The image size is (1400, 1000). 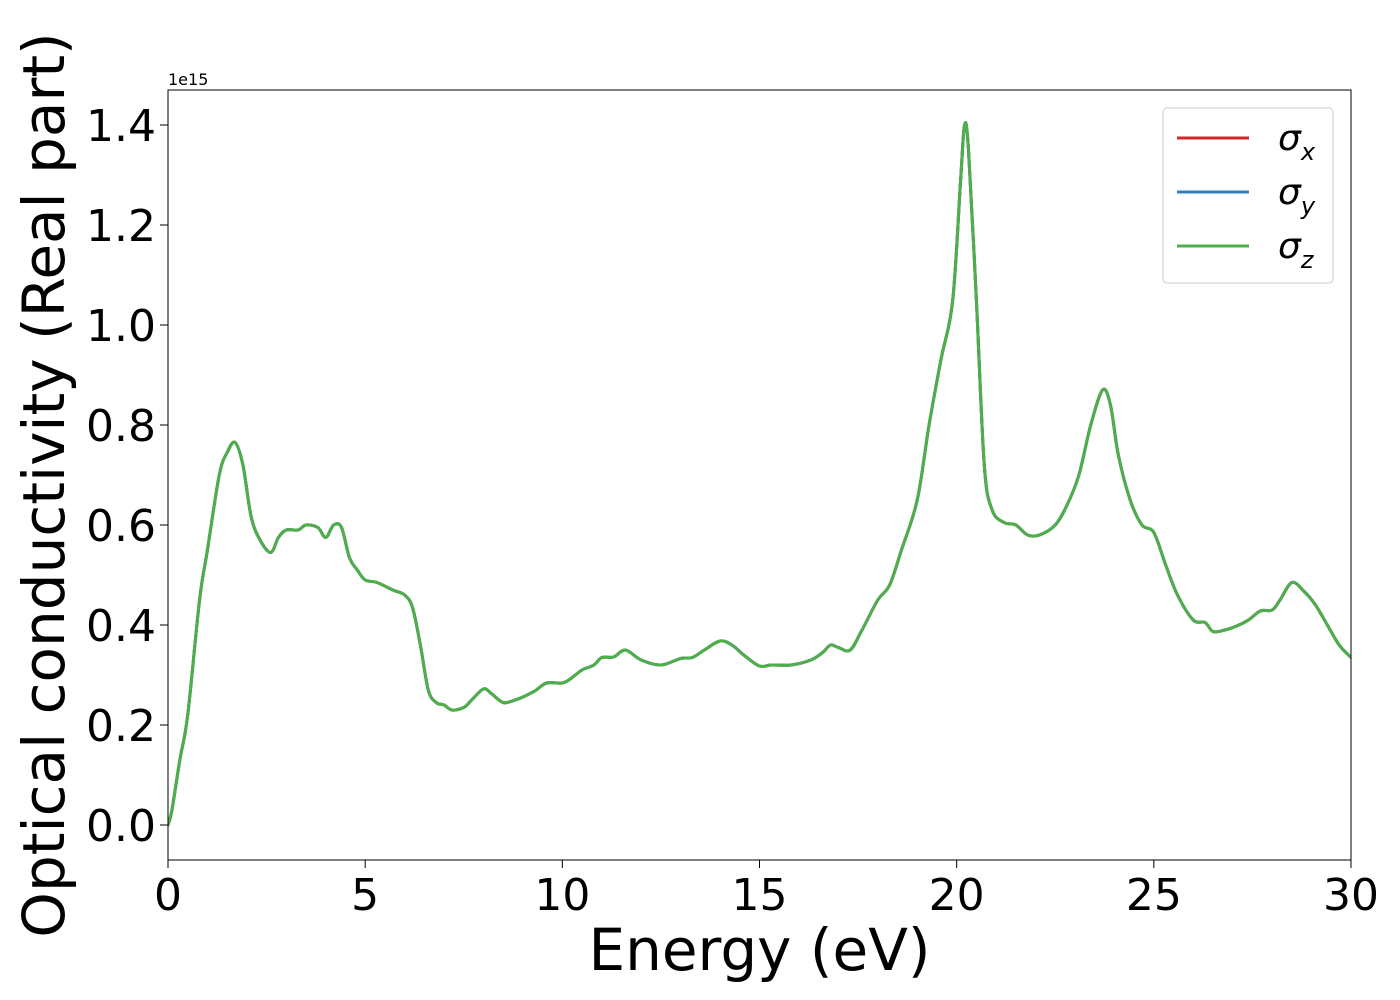 What do you see at coordinates (1154, 895) in the screenshot?
I see `x-tick-label: 25` at bounding box center [1154, 895].